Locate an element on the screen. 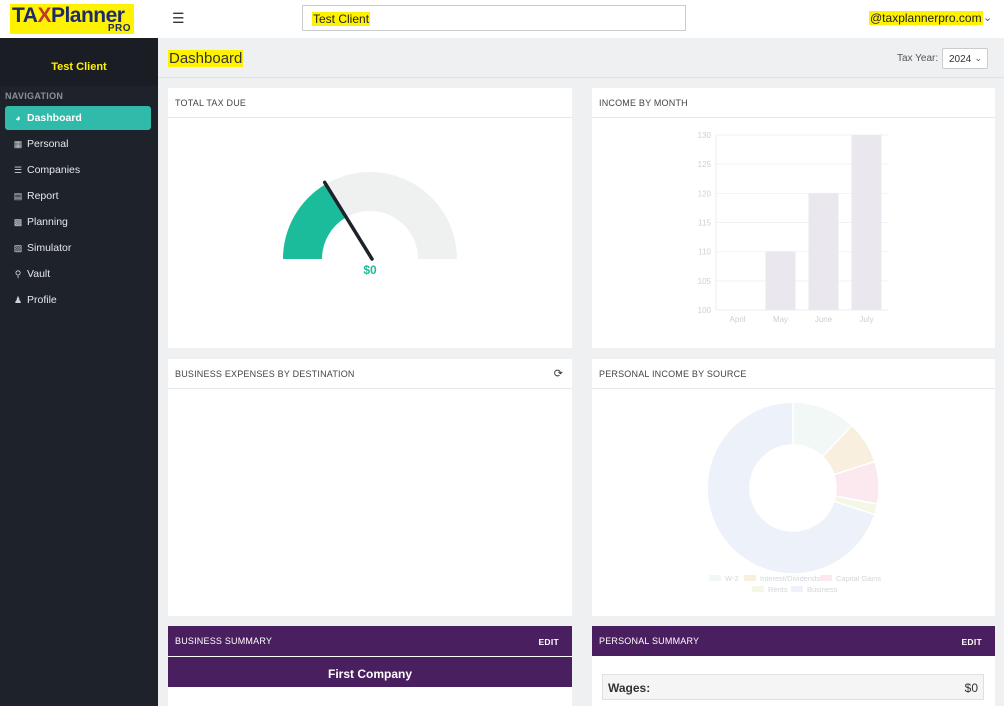  wages-row: Wages: $0 is located at coordinates (793, 687).